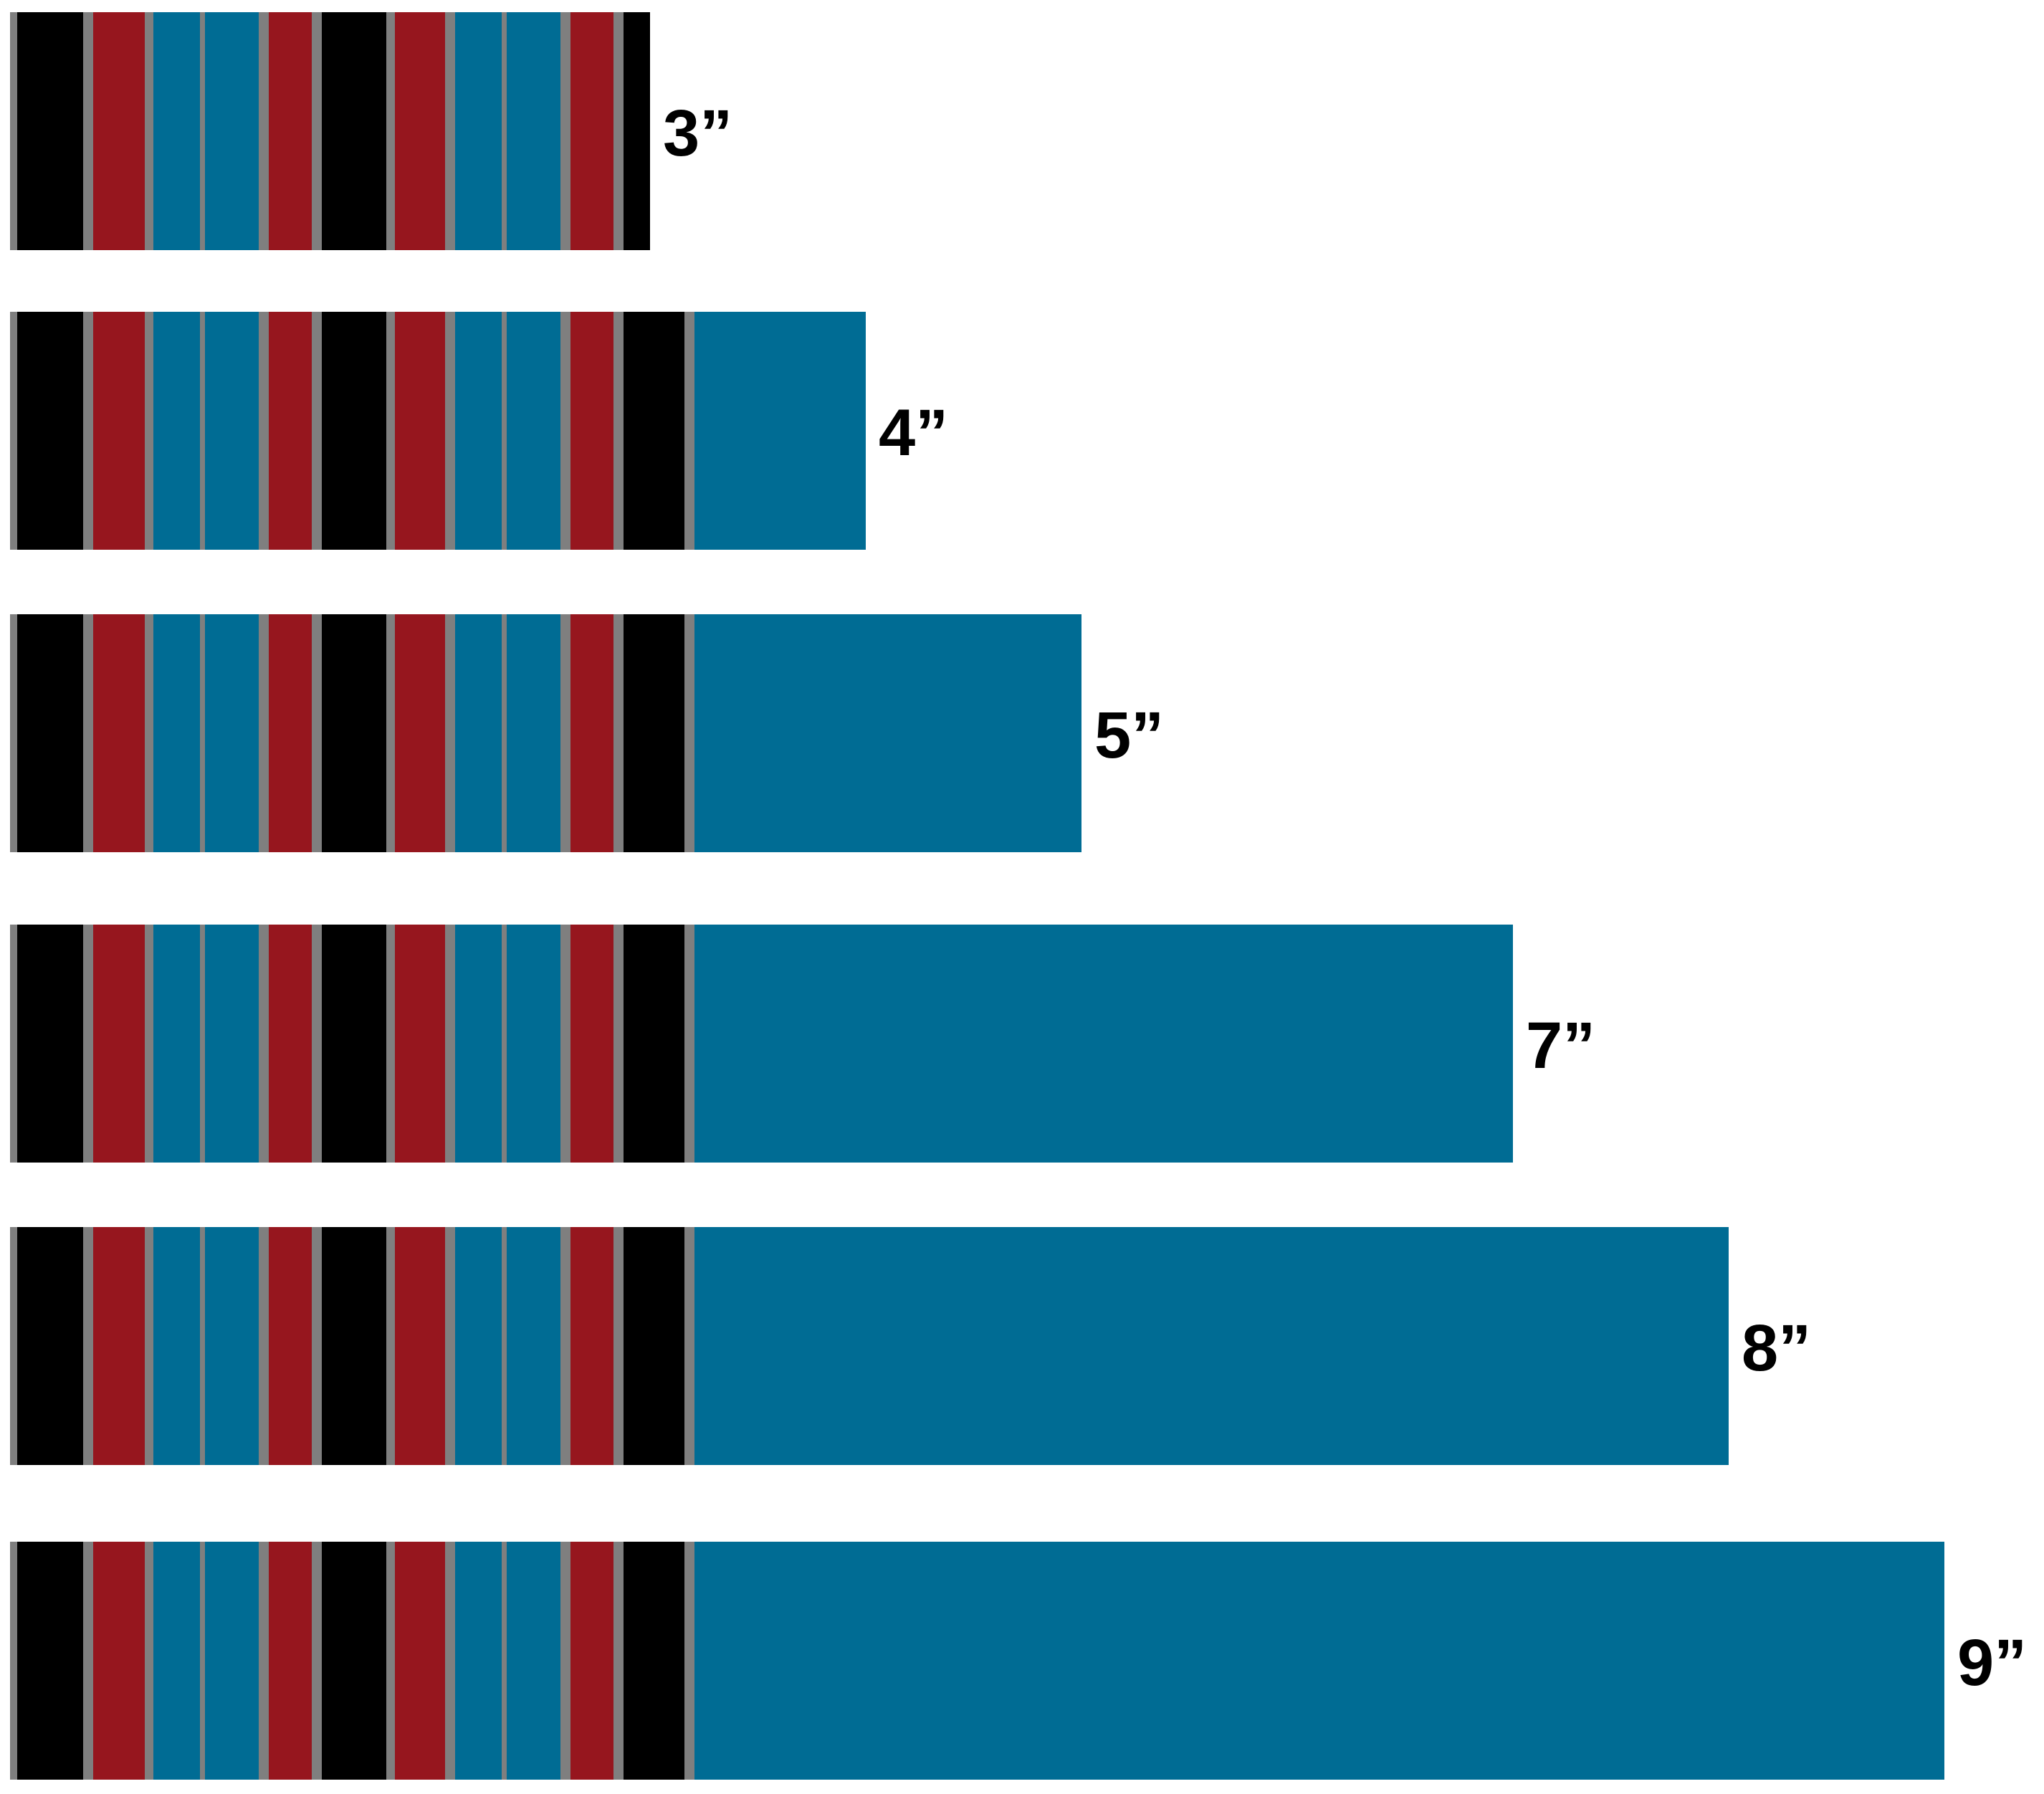 The image size is (2044, 1794). Describe the element at coordinates (1992, 1662) in the screenshot. I see `size-label: 9”` at that location.